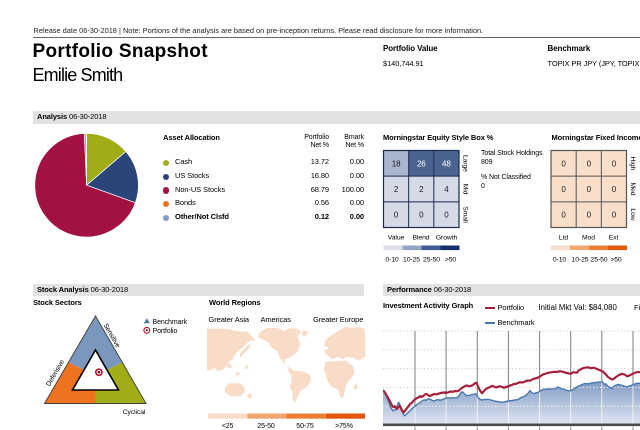 The height and width of the screenshot is (430, 640). Describe the element at coordinates (305, 426) in the screenshot. I see `svg-text: 50-75` at that location.